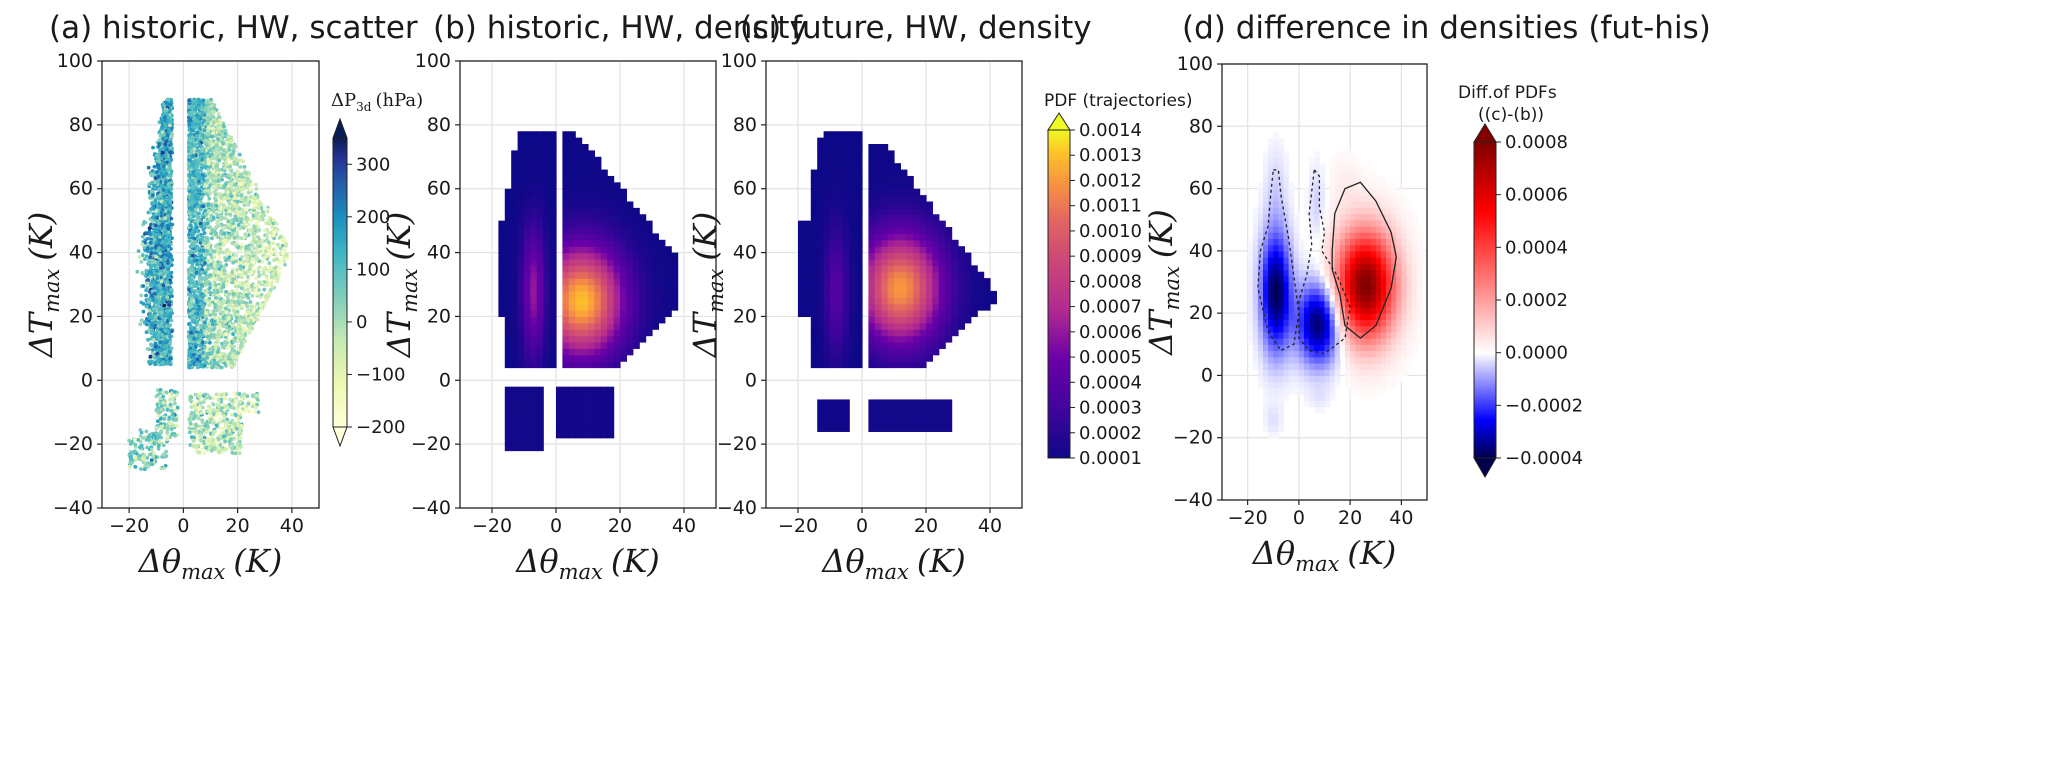 The image size is (2067, 763). I want to click on panel-b-title: (b) historic, HW, density, so click(620, 28).